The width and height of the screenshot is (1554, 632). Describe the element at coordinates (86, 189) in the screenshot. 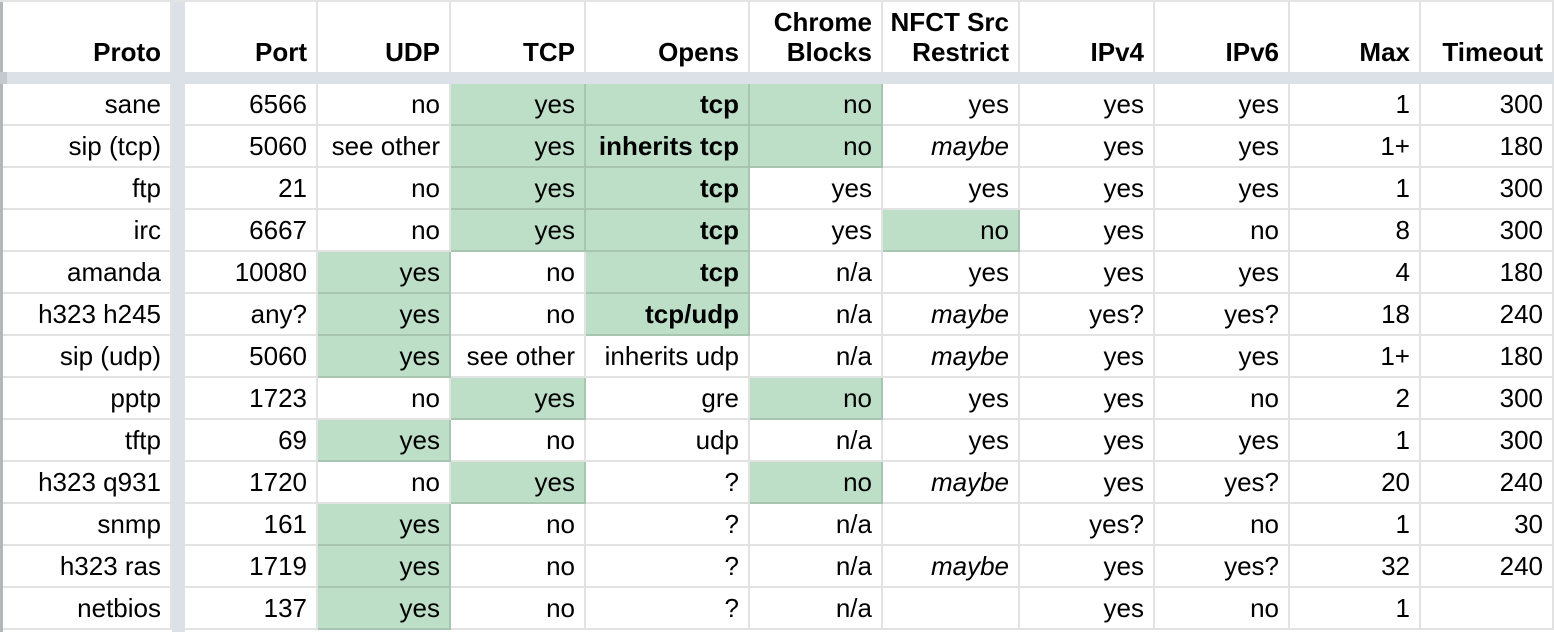

I see `cell-r3-proto: ftp` at that location.